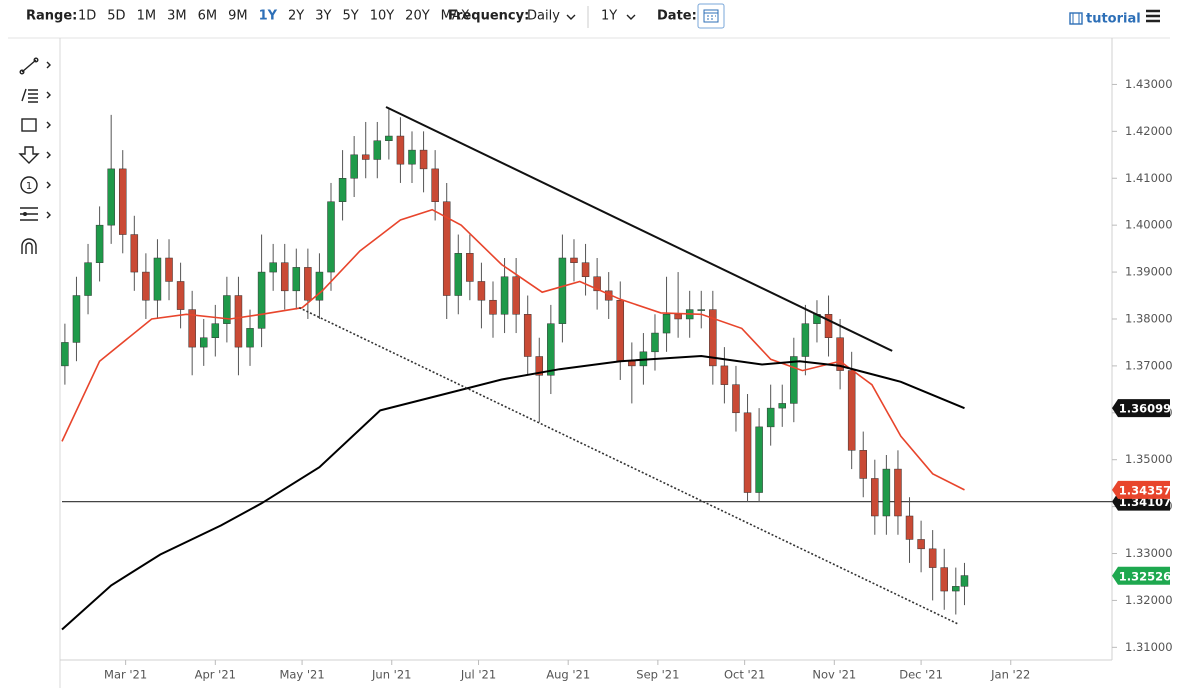  What do you see at coordinates (921, 675) in the screenshot?
I see `x-tick-label: Dec '21` at bounding box center [921, 675].